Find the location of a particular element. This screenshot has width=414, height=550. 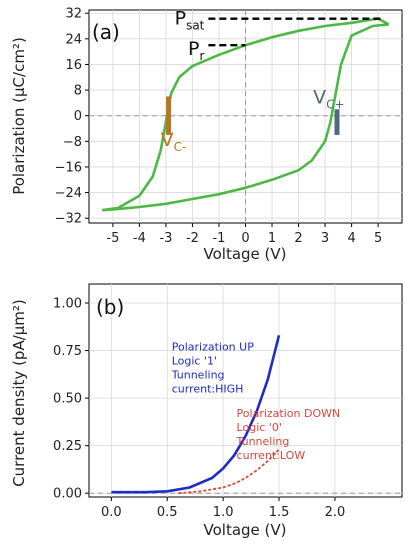

b-y-tick-label: 0.75 is located at coordinates (67, 351).